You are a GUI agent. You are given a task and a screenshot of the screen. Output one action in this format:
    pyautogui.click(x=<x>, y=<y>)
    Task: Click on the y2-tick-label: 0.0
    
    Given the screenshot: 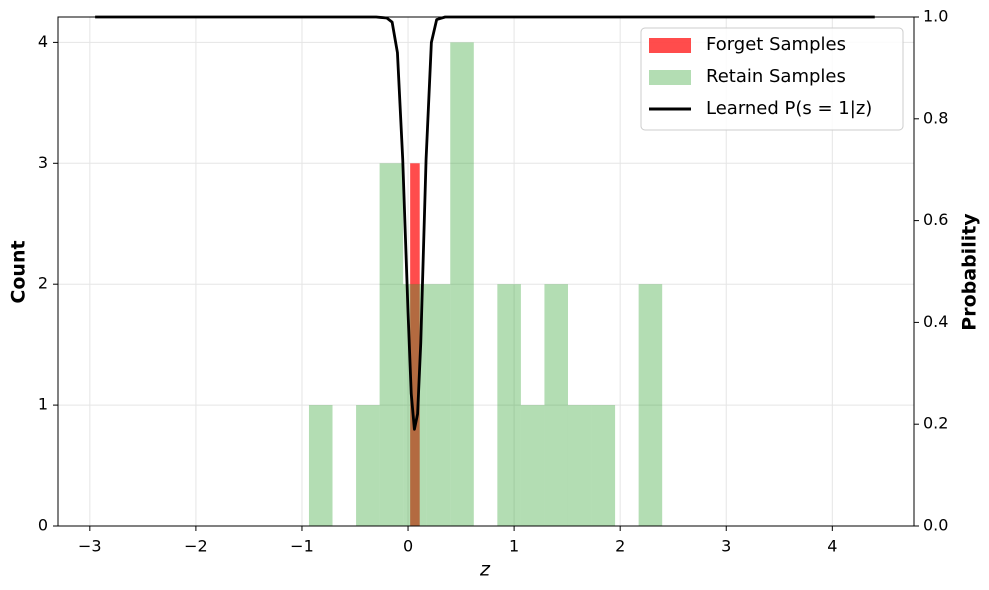 What is the action you would take?
    pyautogui.click(x=935, y=525)
    